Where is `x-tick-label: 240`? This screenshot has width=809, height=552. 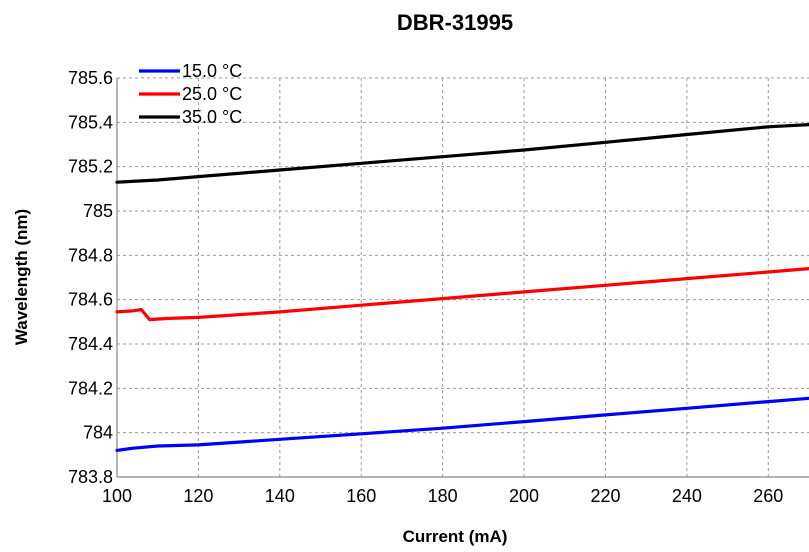
x-tick-label: 240 is located at coordinates (687, 496).